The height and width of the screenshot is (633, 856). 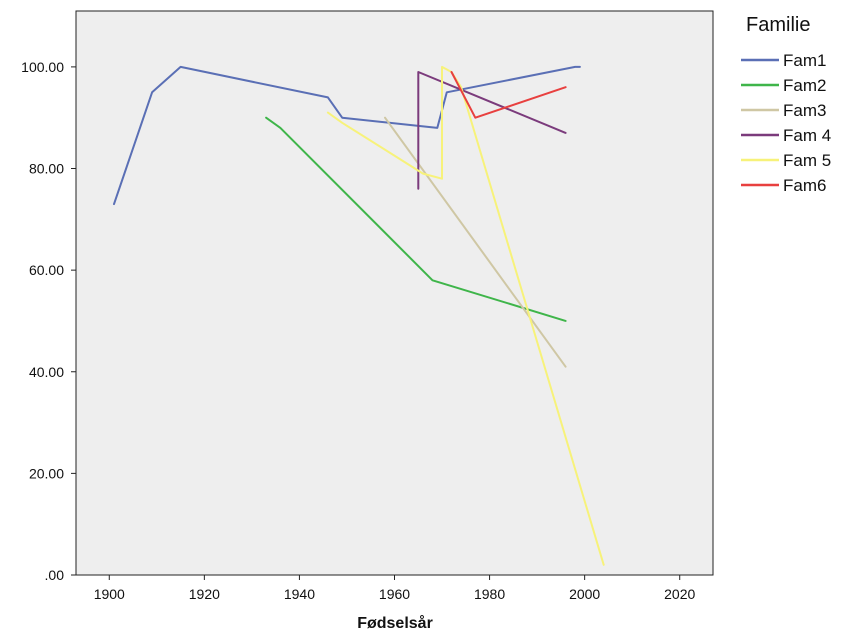 I want to click on x-tick-label: 2000, so click(x=584, y=594).